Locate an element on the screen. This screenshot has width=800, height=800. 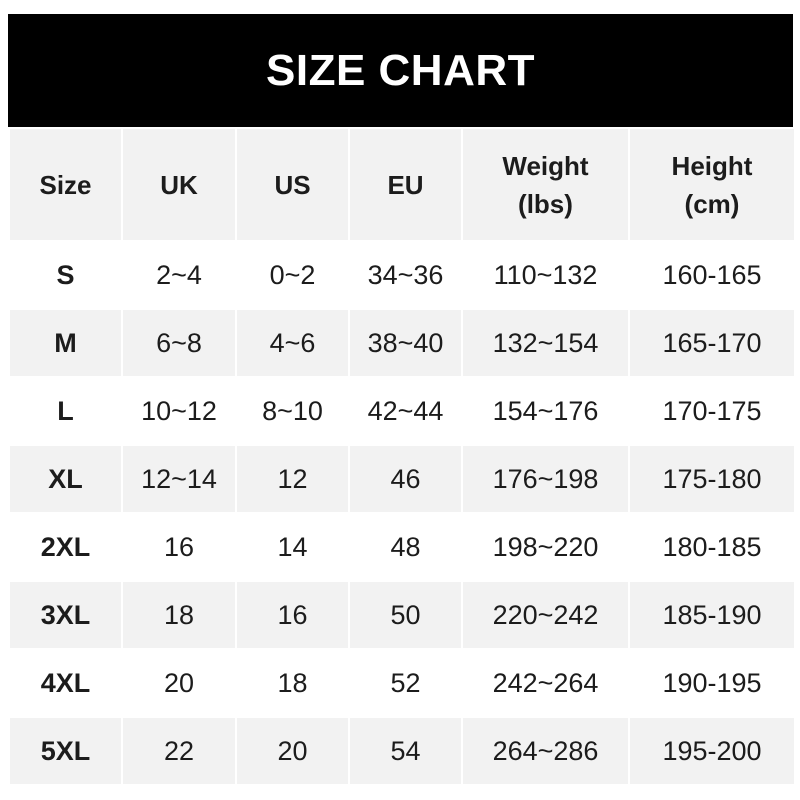
size-cell: 4XL is located at coordinates (65, 682).